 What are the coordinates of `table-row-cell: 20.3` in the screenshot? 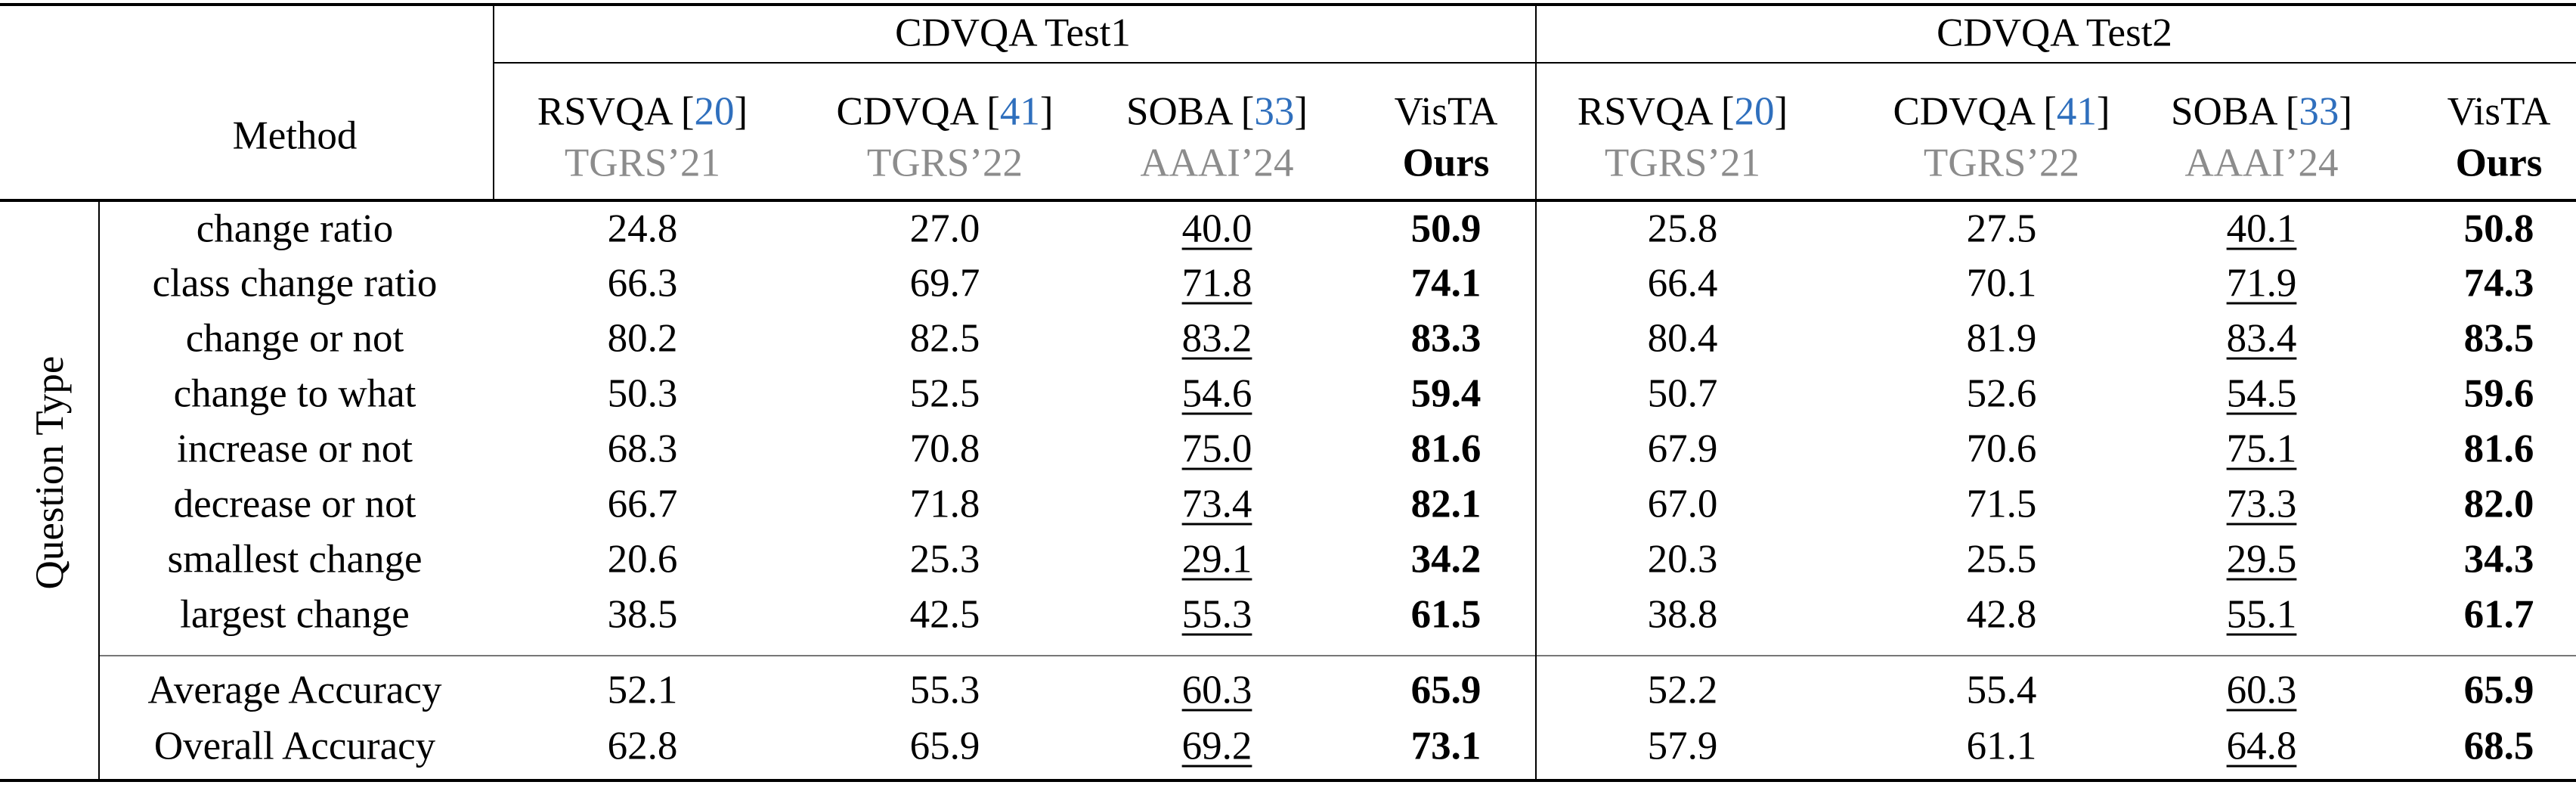 It's located at (1682, 559).